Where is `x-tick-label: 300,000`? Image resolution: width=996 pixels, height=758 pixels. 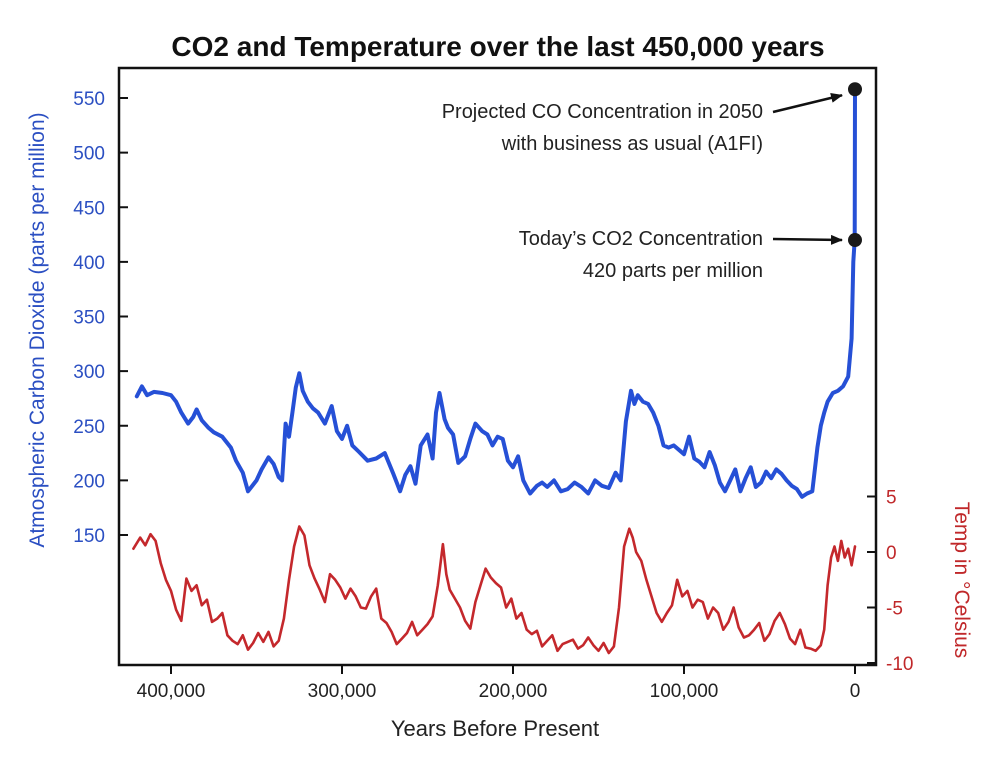
x-tick-label: 300,000 is located at coordinates (342, 691).